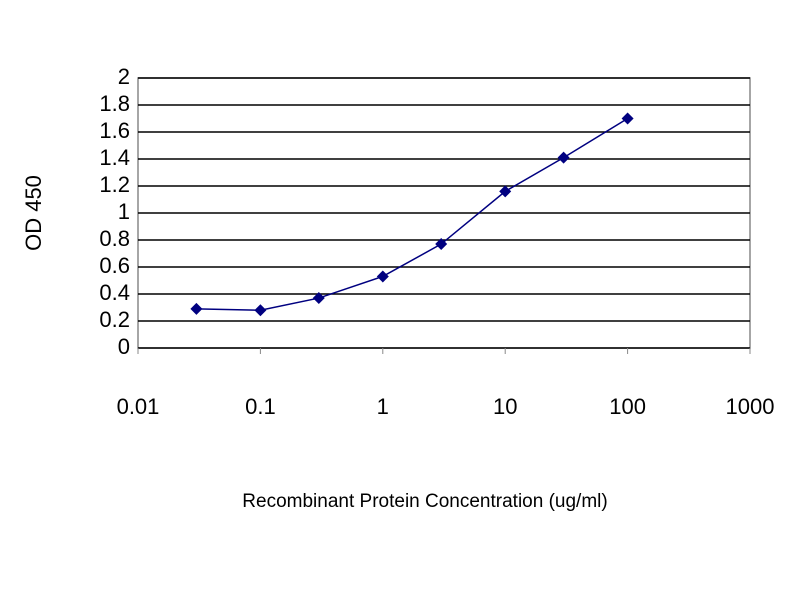  I want to click on x-tick-label: 100, so click(627, 406).